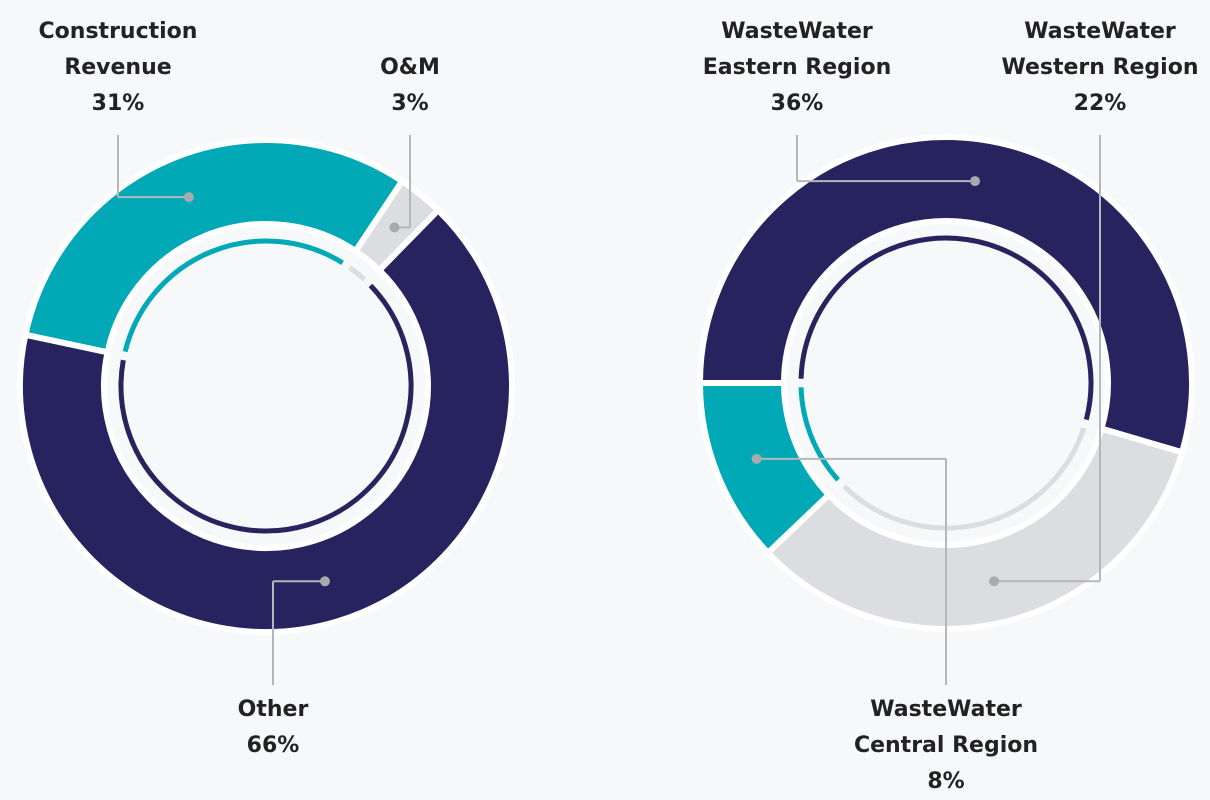 The width and height of the screenshot is (1210, 800). Describe the element at coordinates (797, 103) in the screenshot. I see `value-label: 36%` at that location.